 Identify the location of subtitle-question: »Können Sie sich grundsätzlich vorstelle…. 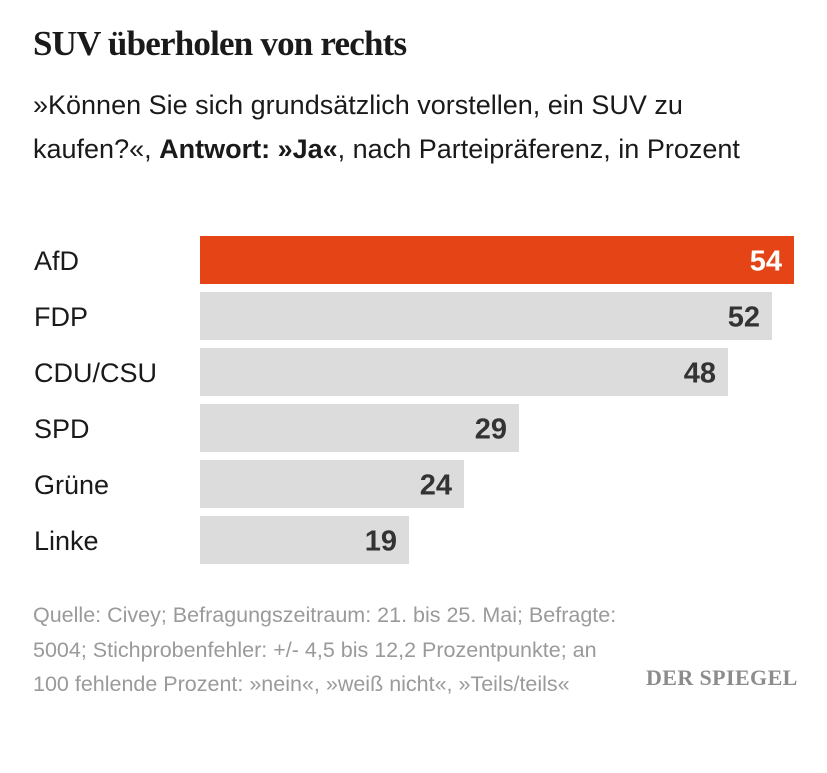
(358, 127).